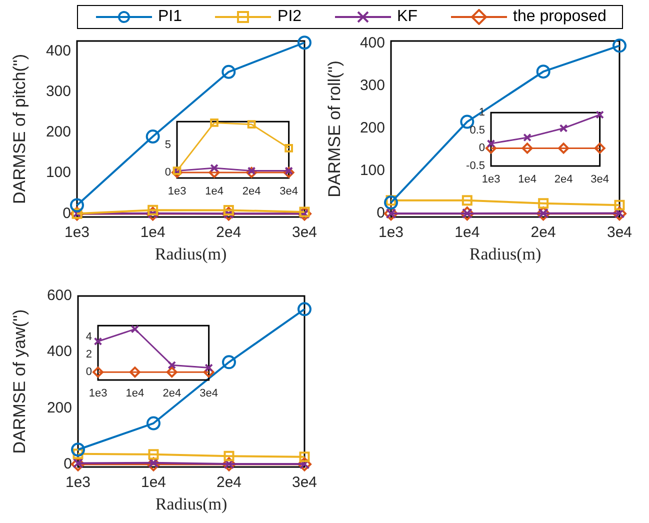 This screenshot has height=523, width=649. What do you see at coordinates (89, 337) in the screenshot?
I see `y-tick-label: 4` at bounding box center [89, 337].